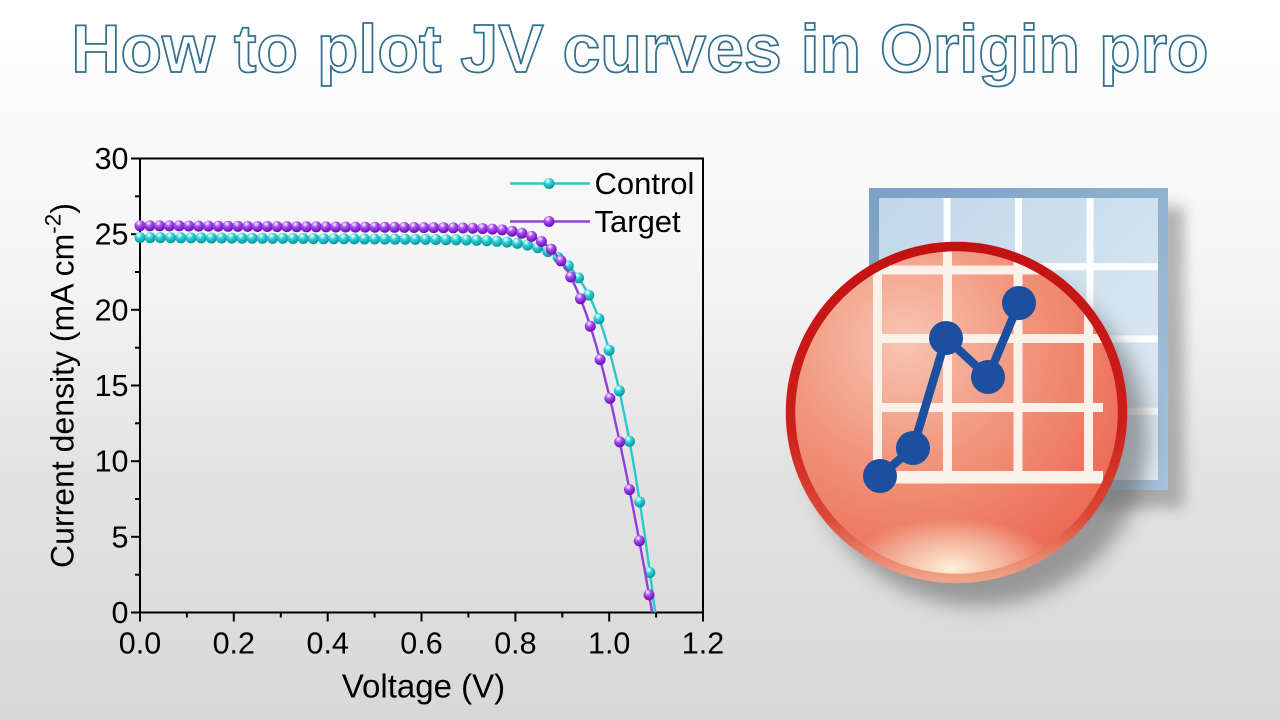 Image resolution: width=1280 pixels, height=720 pixels. What do you see at coordinates (234, 644) in the screenshot?
I see `svg-text: 0.2` at bounding box center [234, 644].